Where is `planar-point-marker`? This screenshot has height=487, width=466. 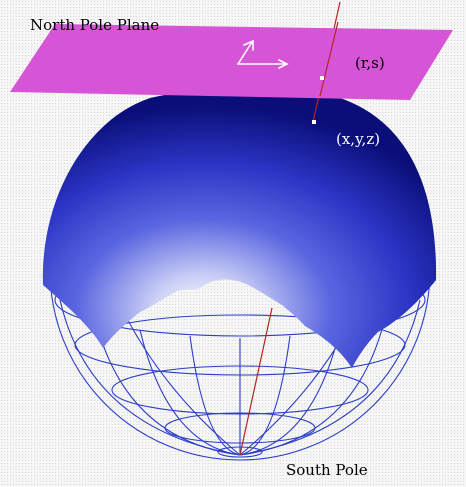
planar-point-marker is located at coordinates (322, 78).